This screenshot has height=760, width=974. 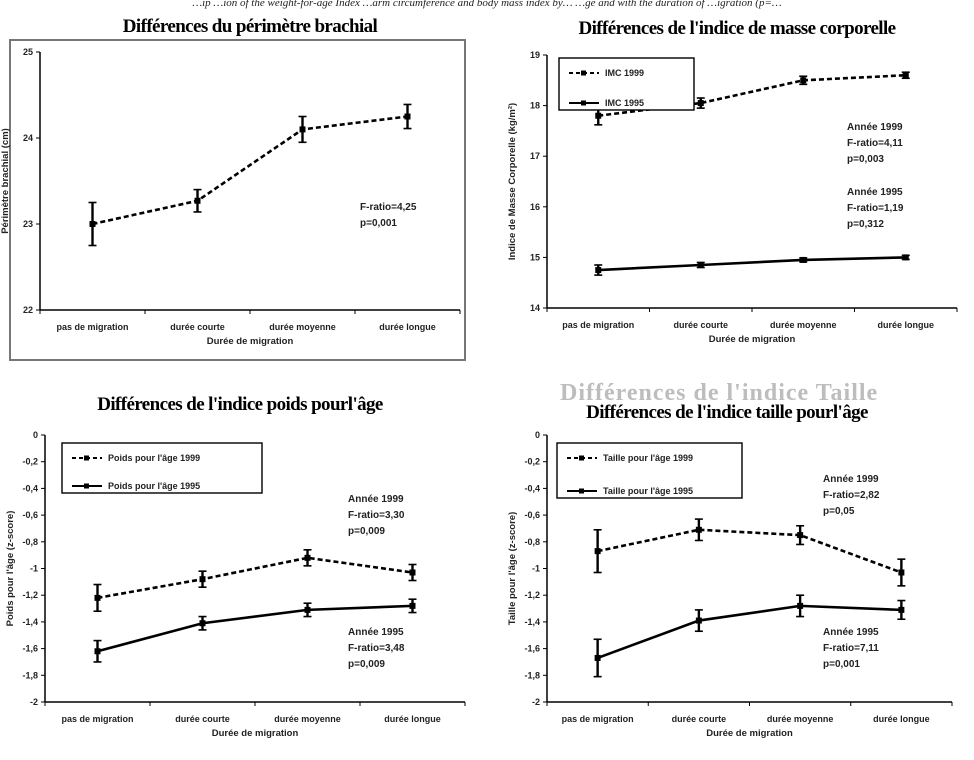 I want to click on y-axis-label: Poids pour l'âge (z-score), so click(x=10, y=569).